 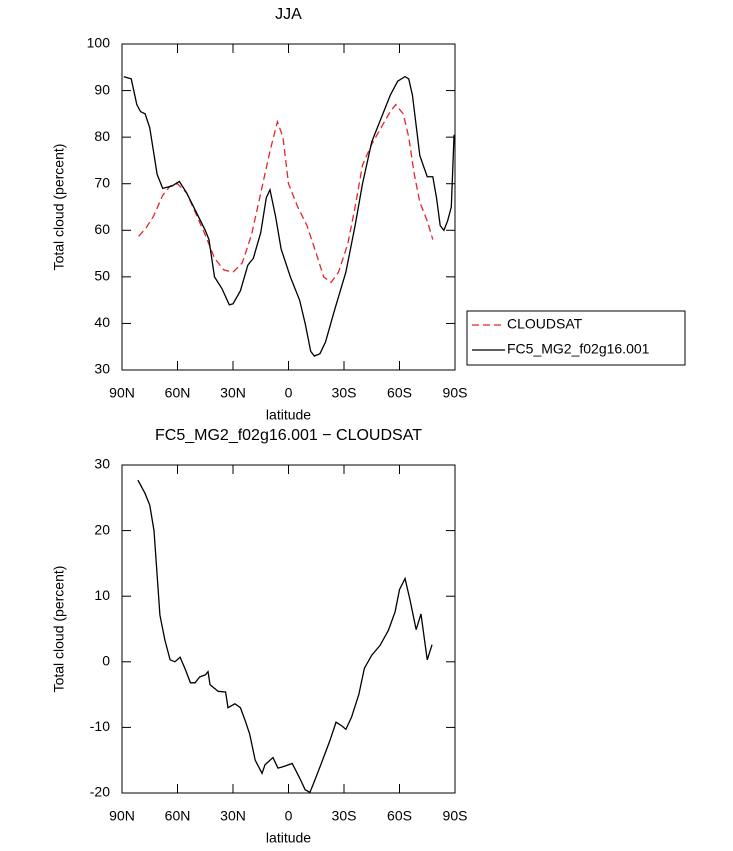 I want to click on legend-box, so click(x=576, y=338).